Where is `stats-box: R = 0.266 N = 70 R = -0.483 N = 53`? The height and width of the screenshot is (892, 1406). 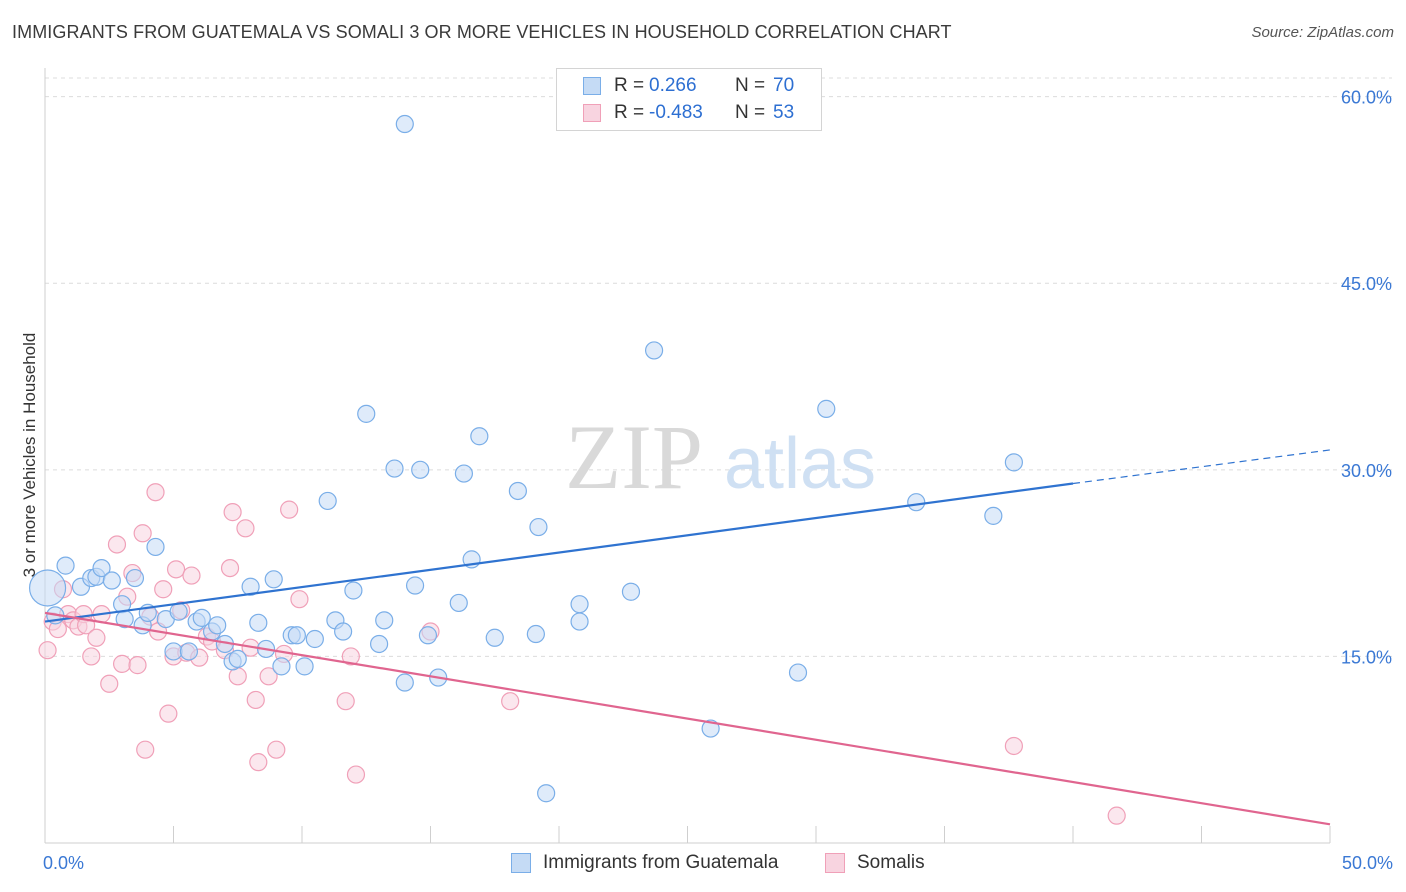
stats-box: R = 0.266 N = 70 R = -0.483 N = 53 is located at coordinates (689, 99).